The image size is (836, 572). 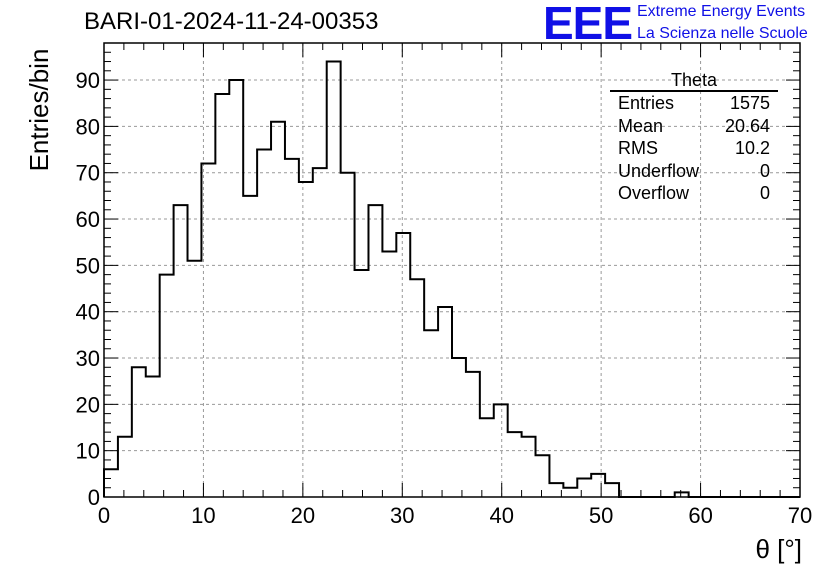 I want to click on stats-row-overflow: Overflow 0, so click(x=694, y=193).